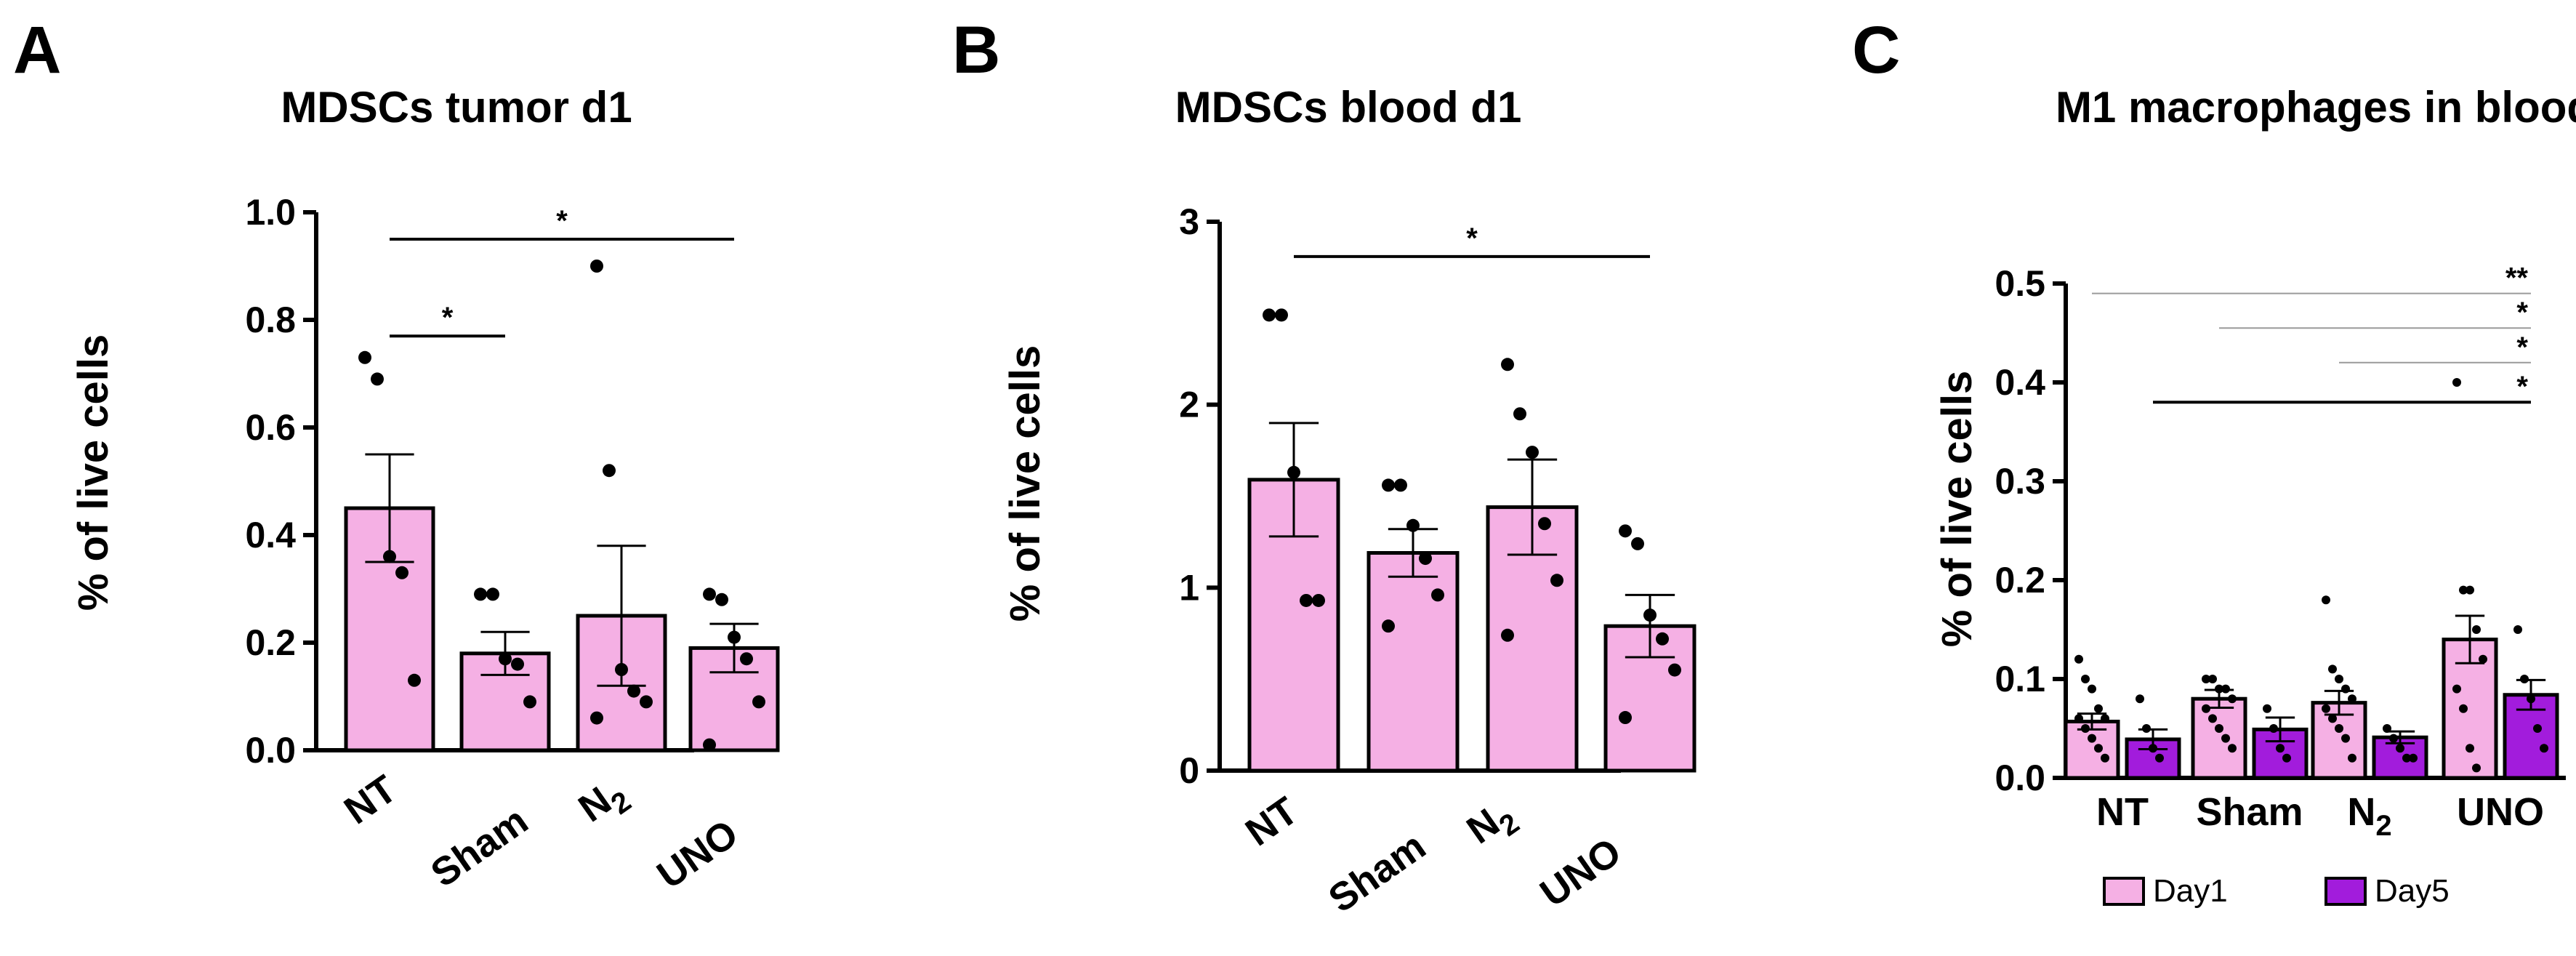 Image resolution: width=2576 pixels, height=956 pixels. Describe the element at coordinates (270, 212) in the screenshot. I see `y-tick-label: 1.0` at that location.